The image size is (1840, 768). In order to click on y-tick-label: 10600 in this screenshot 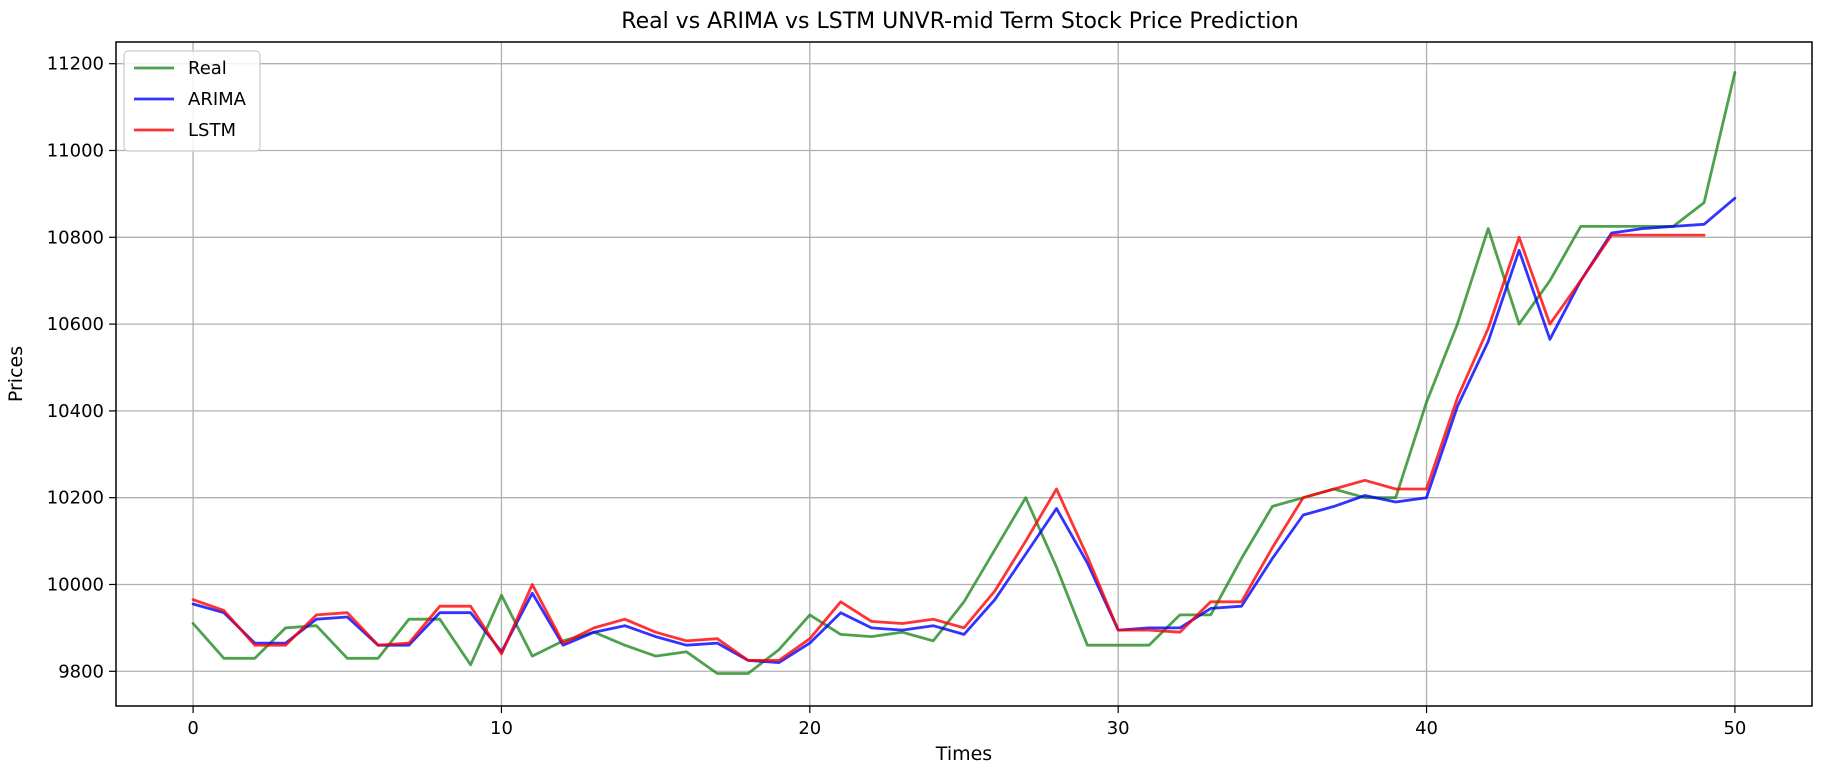, I will do `click(75, 324)`.